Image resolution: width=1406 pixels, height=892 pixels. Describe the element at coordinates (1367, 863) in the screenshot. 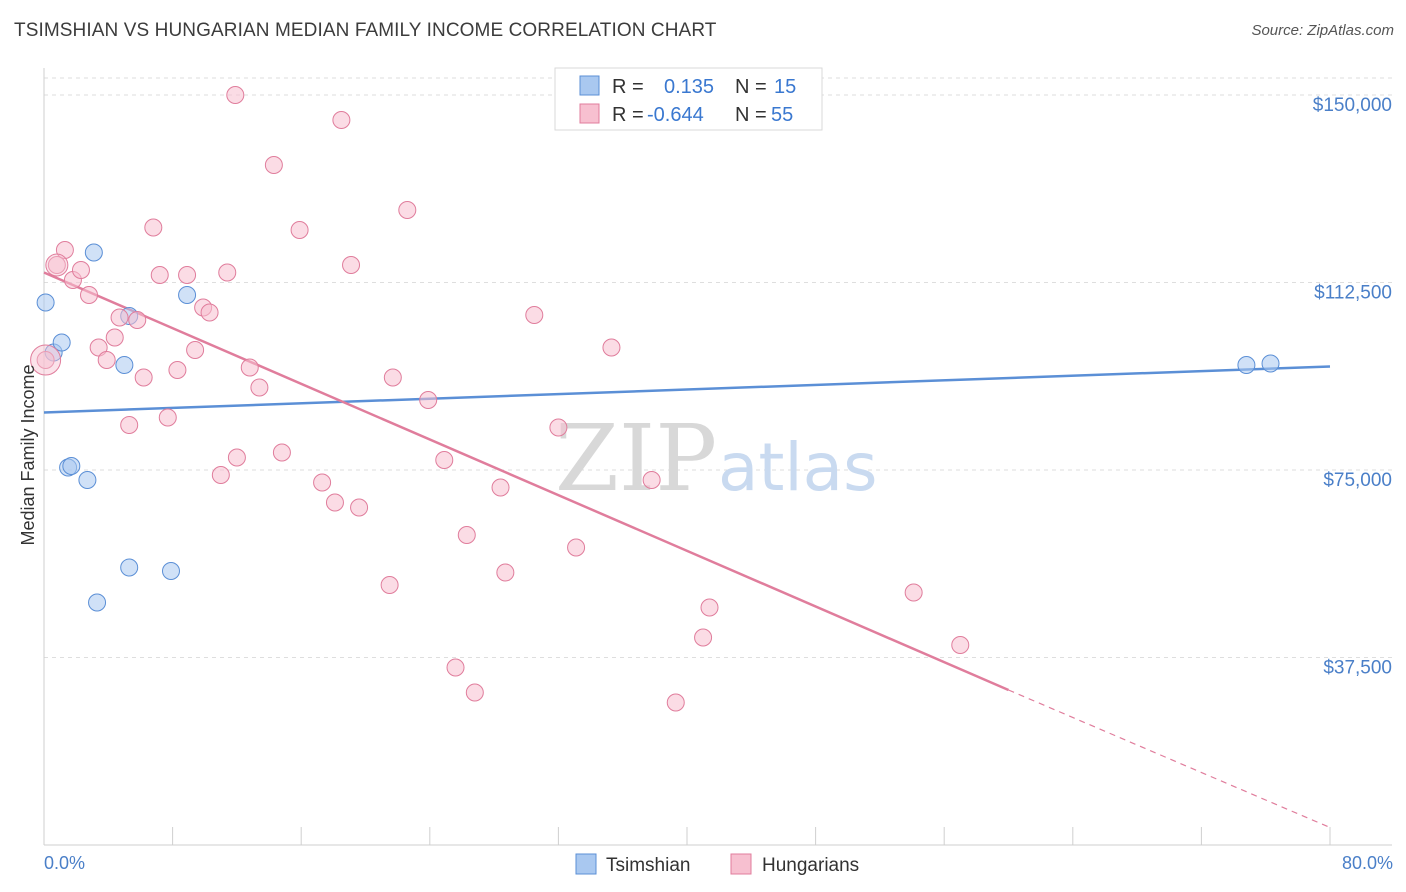

I see `x-tick-label: 80.0%` at that location.